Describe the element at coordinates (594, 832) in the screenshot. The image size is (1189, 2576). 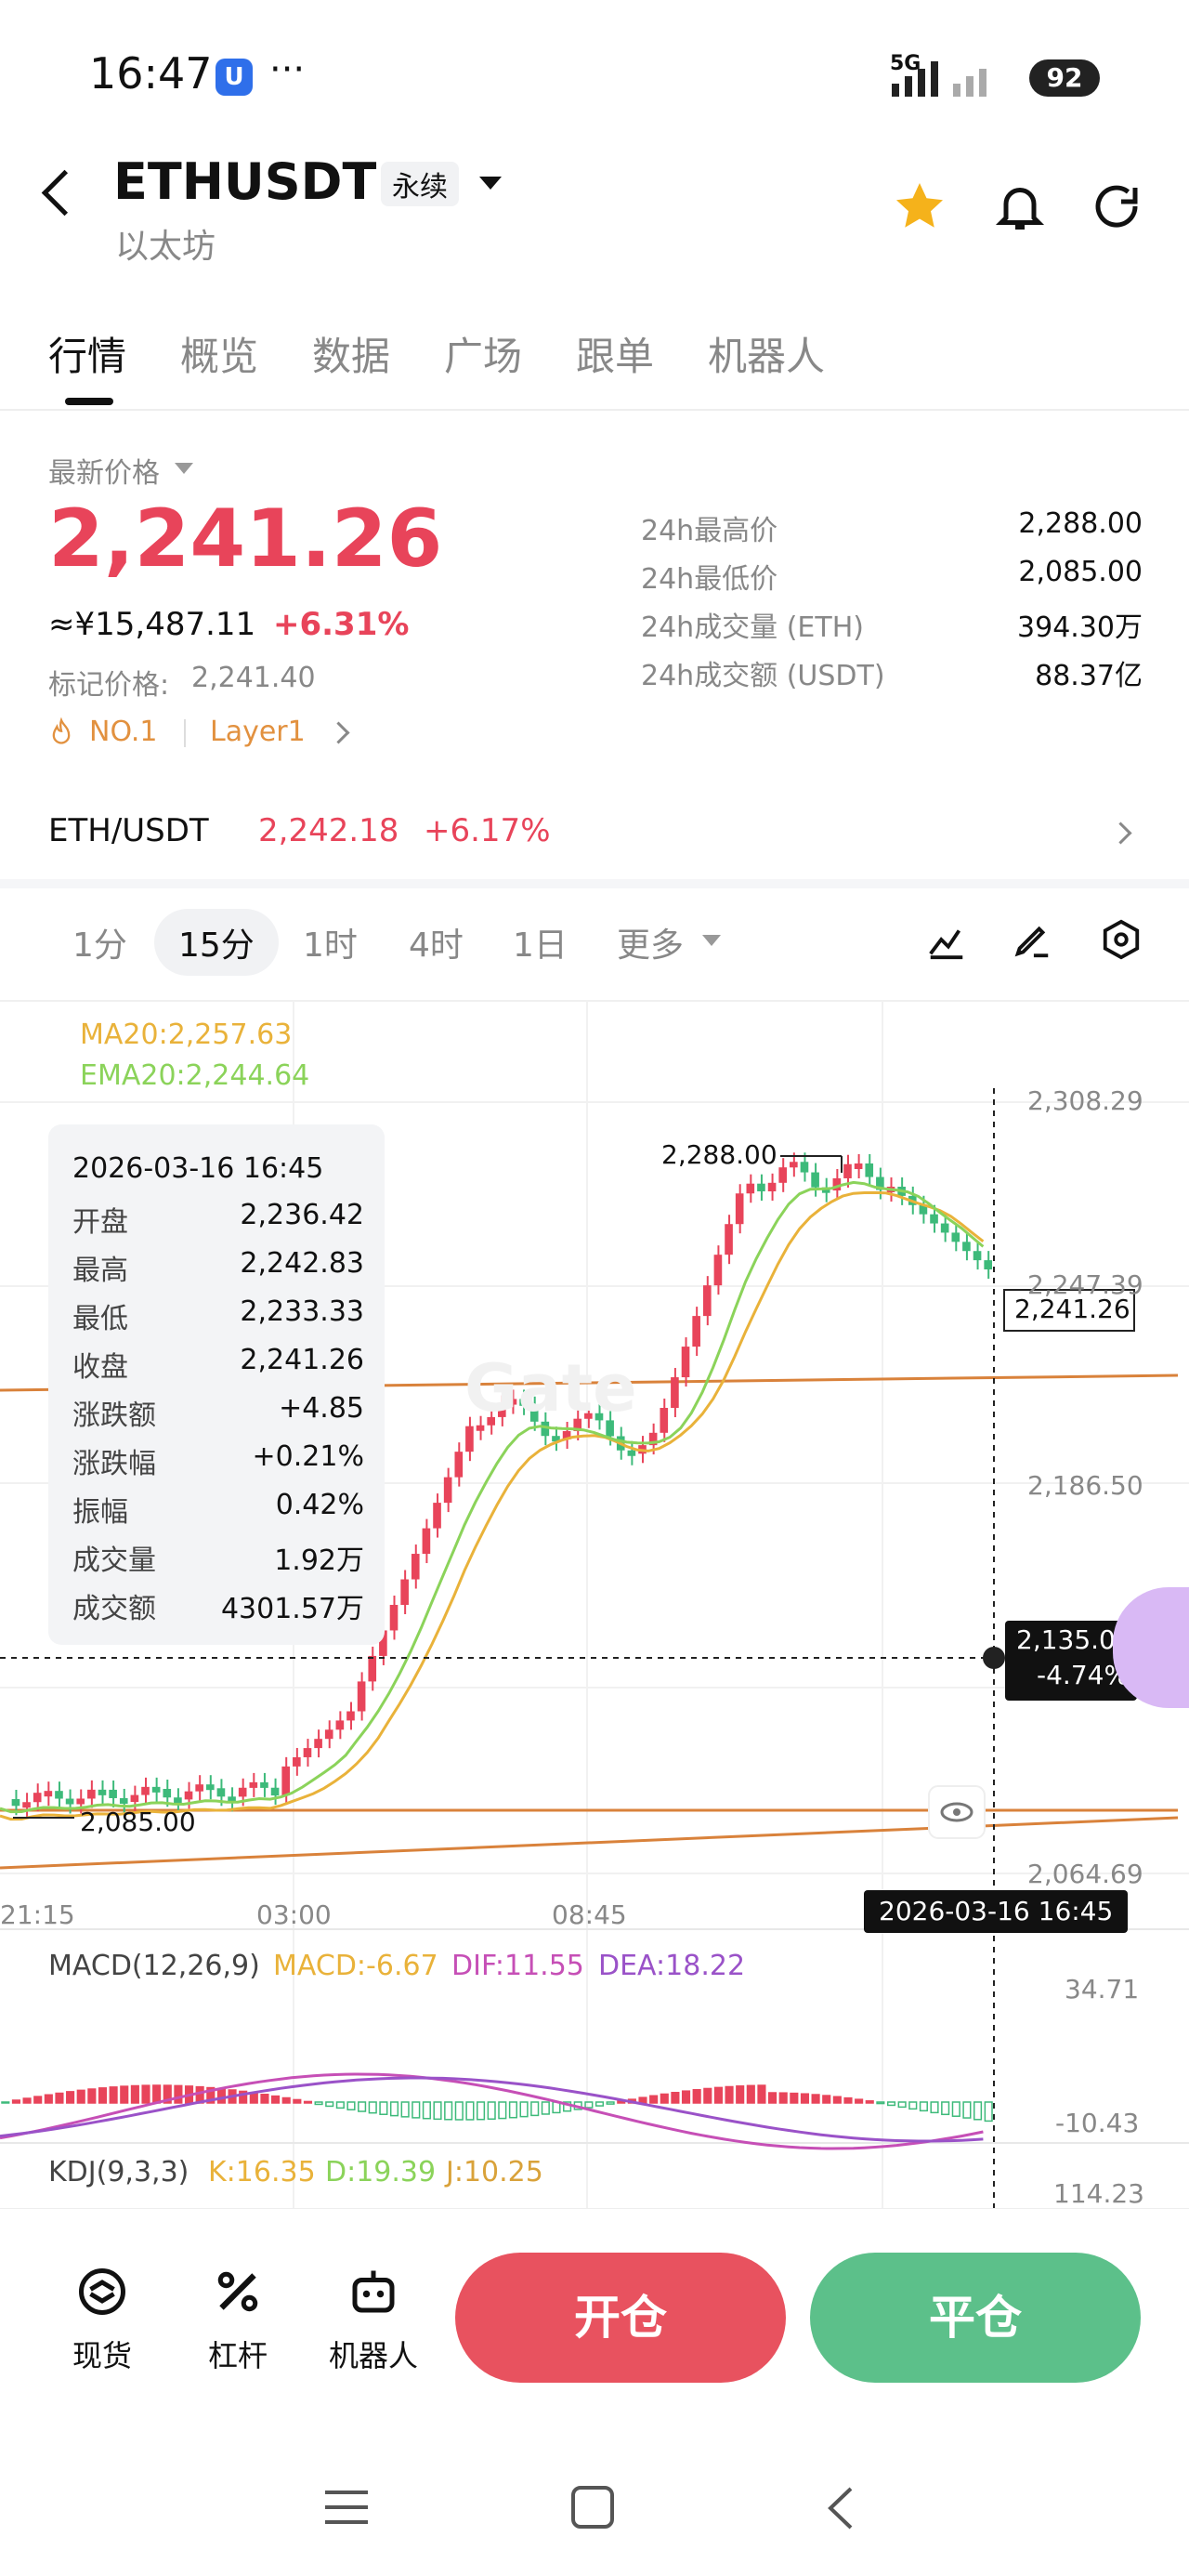
I see `spot-pair-row: ETH/USDT 2,242.18 +6.17%` at that location.